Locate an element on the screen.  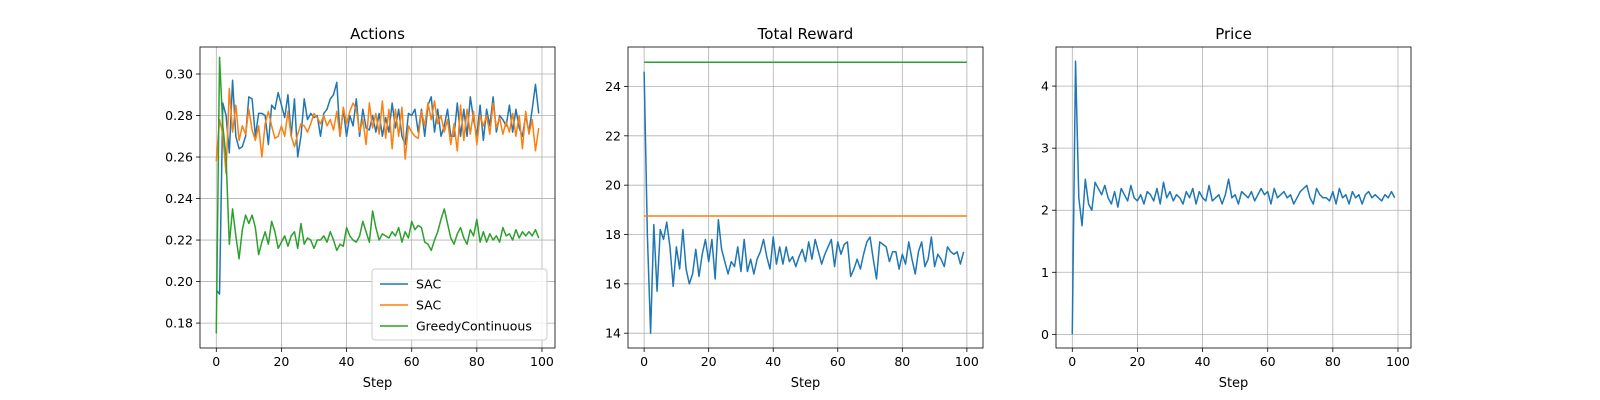
y-tick-label: 0.28 is located at coordinates (179, 115).